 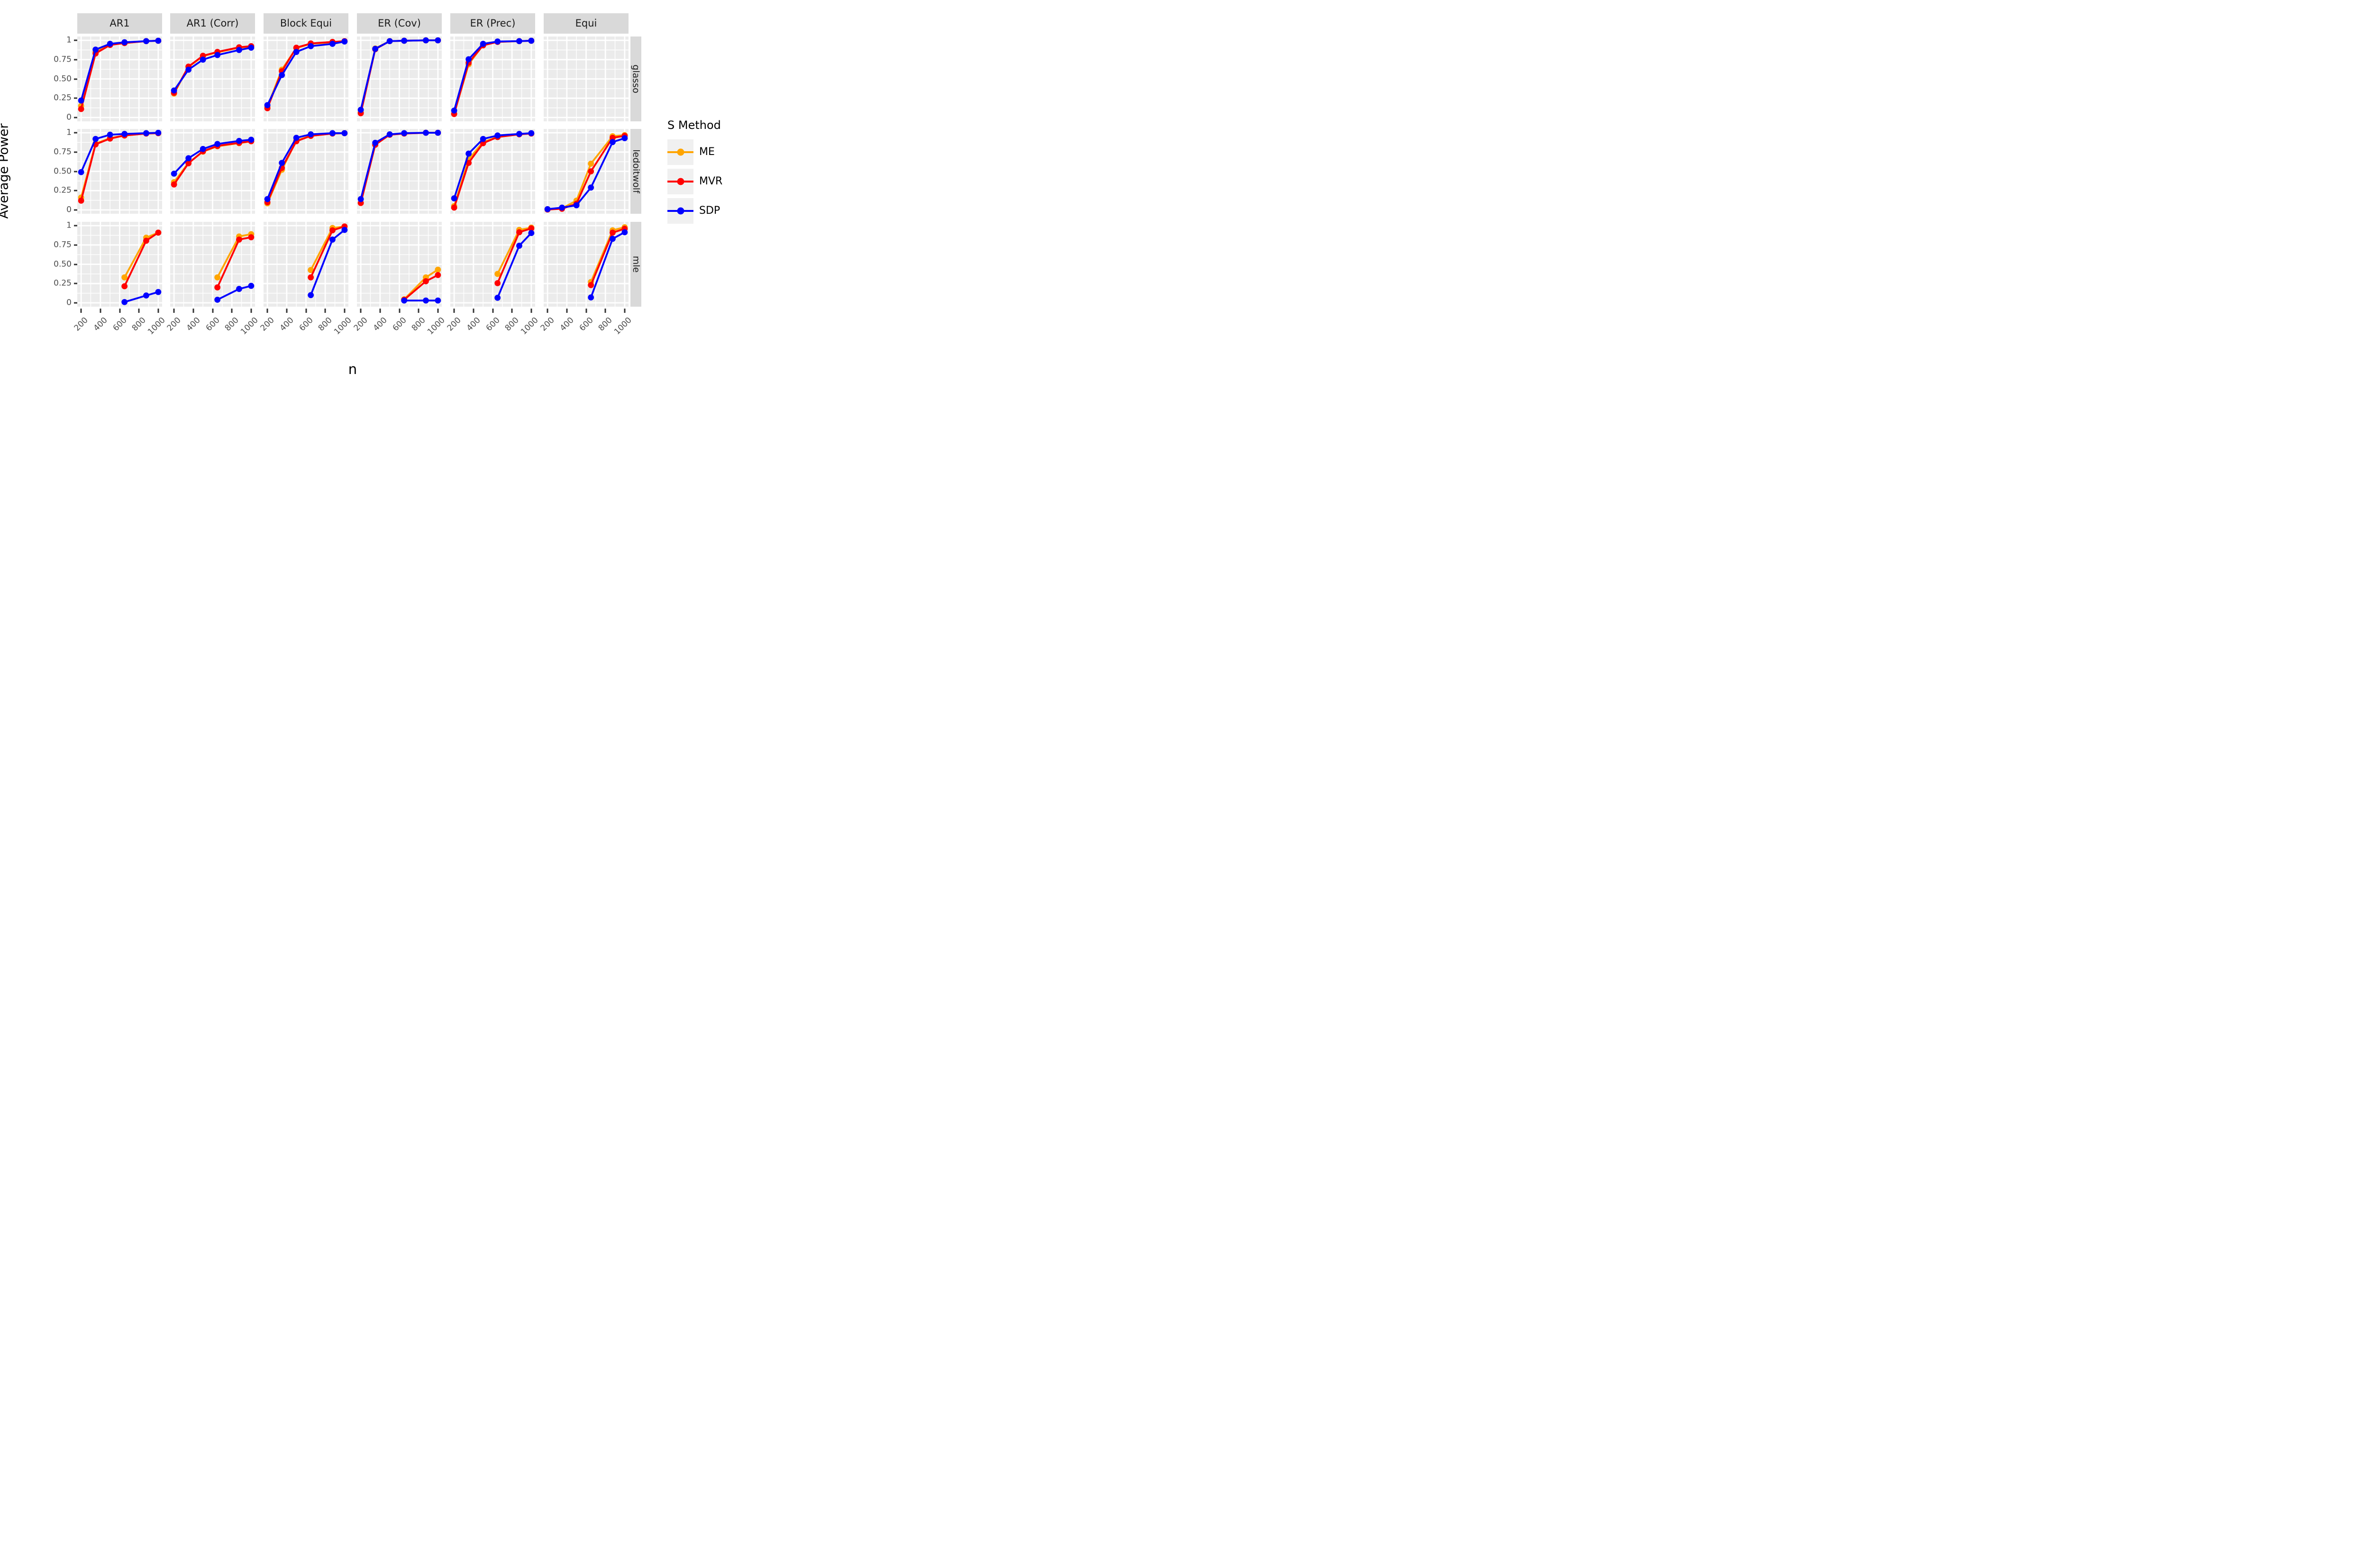 What do you see at coordinates (547, 324) in the screenshot?
I see `x-tick-label: 200` at bounding box center [547, 324].